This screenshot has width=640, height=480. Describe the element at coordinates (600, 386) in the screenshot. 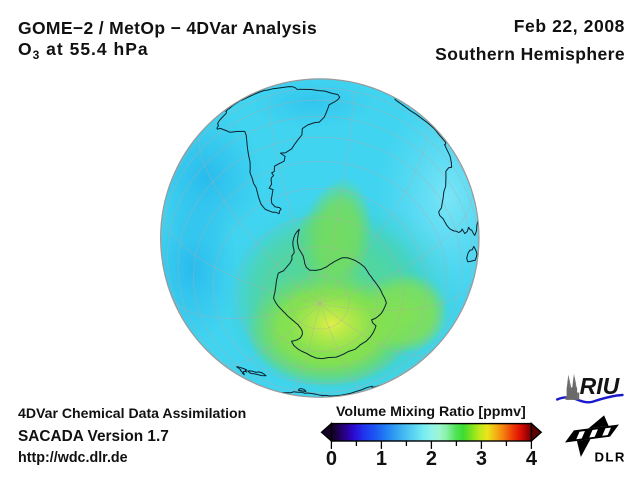

I see `svg-text: RIU` at that location.